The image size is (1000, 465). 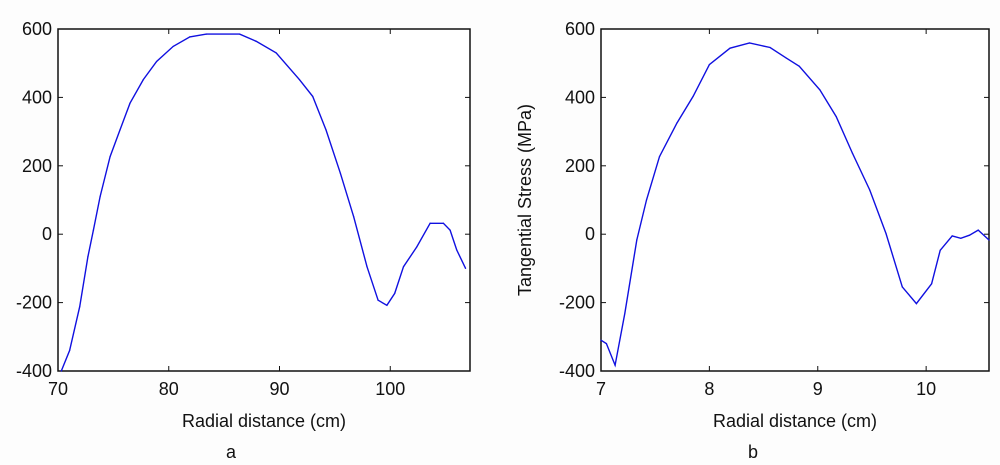 What do you see at coordinates (709, 389) in the screenshot?
I see `x-tick-label: 8` at bounding box center [709, 389].